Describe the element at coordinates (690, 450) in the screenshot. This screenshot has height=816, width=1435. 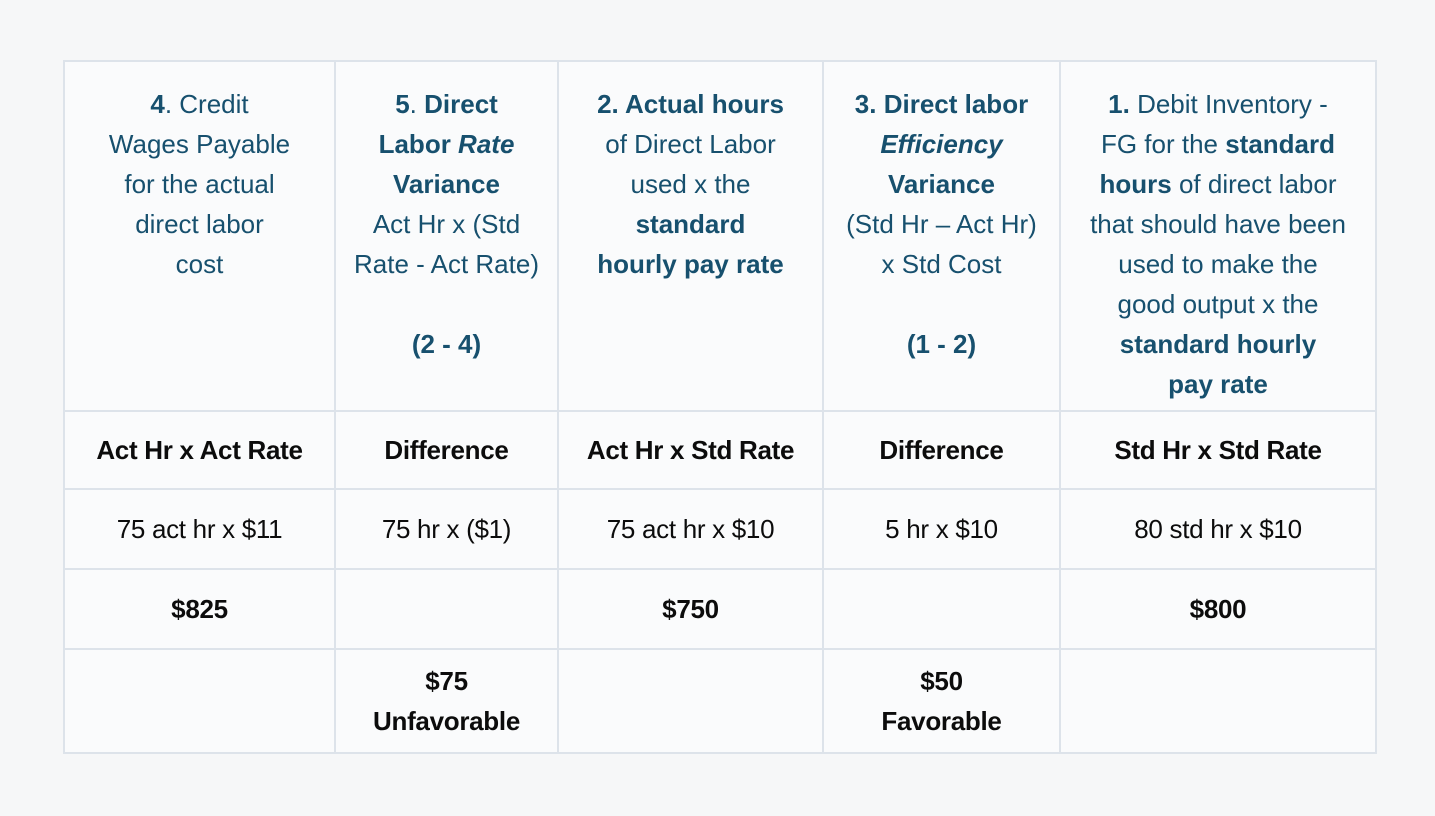
I see `formula-cell-act-hr-std-rate: Act Hr x Std Rate` at that location.